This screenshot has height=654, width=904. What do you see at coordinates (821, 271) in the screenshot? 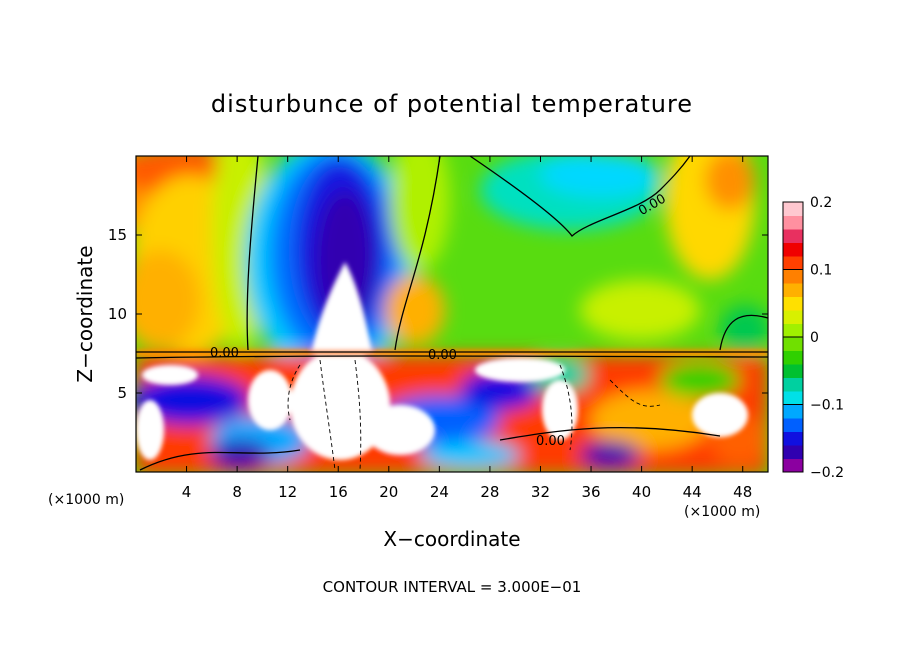
I see `colorbar-label: 0.1` at bounding box center [821, 271].